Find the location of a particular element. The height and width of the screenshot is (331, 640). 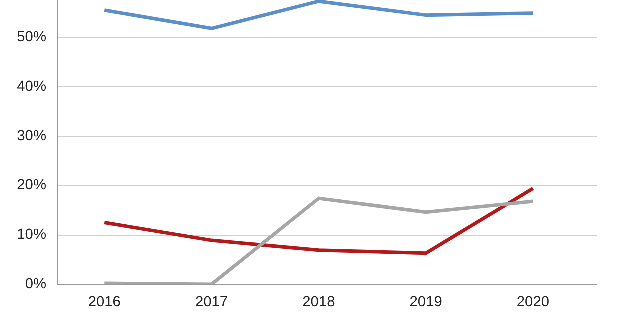

y-tick-label: 20% is located at coordinates (32, 186).